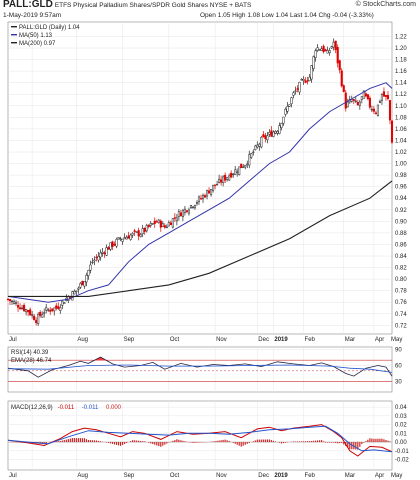  I want to click on price-axis-tick-label: 1.12, so click(401, 95).